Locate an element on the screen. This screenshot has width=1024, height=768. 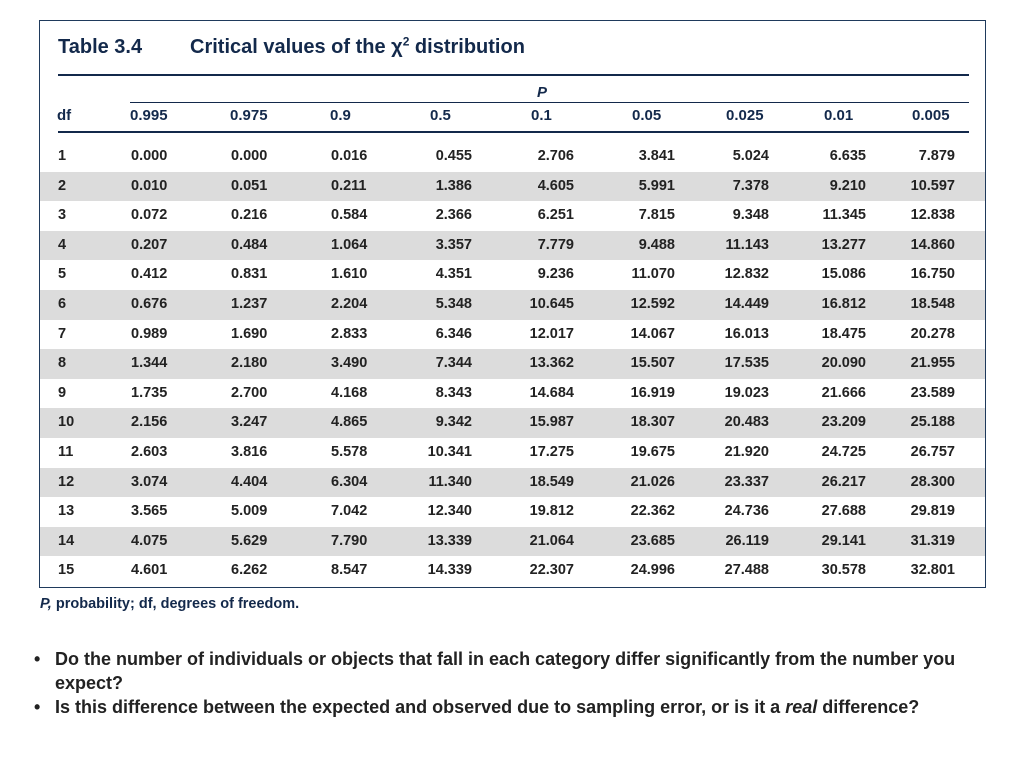
df-cell: 1 is located at coordinates (62, 156).